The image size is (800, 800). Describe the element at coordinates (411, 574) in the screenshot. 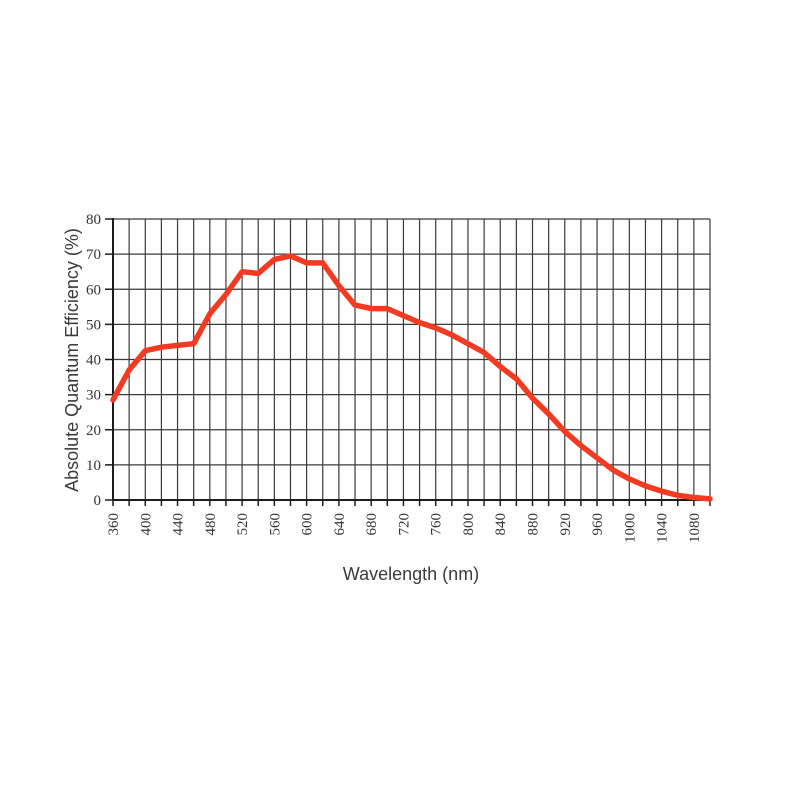

I see `x-axis-title: Wavelength (nm)` at that location.